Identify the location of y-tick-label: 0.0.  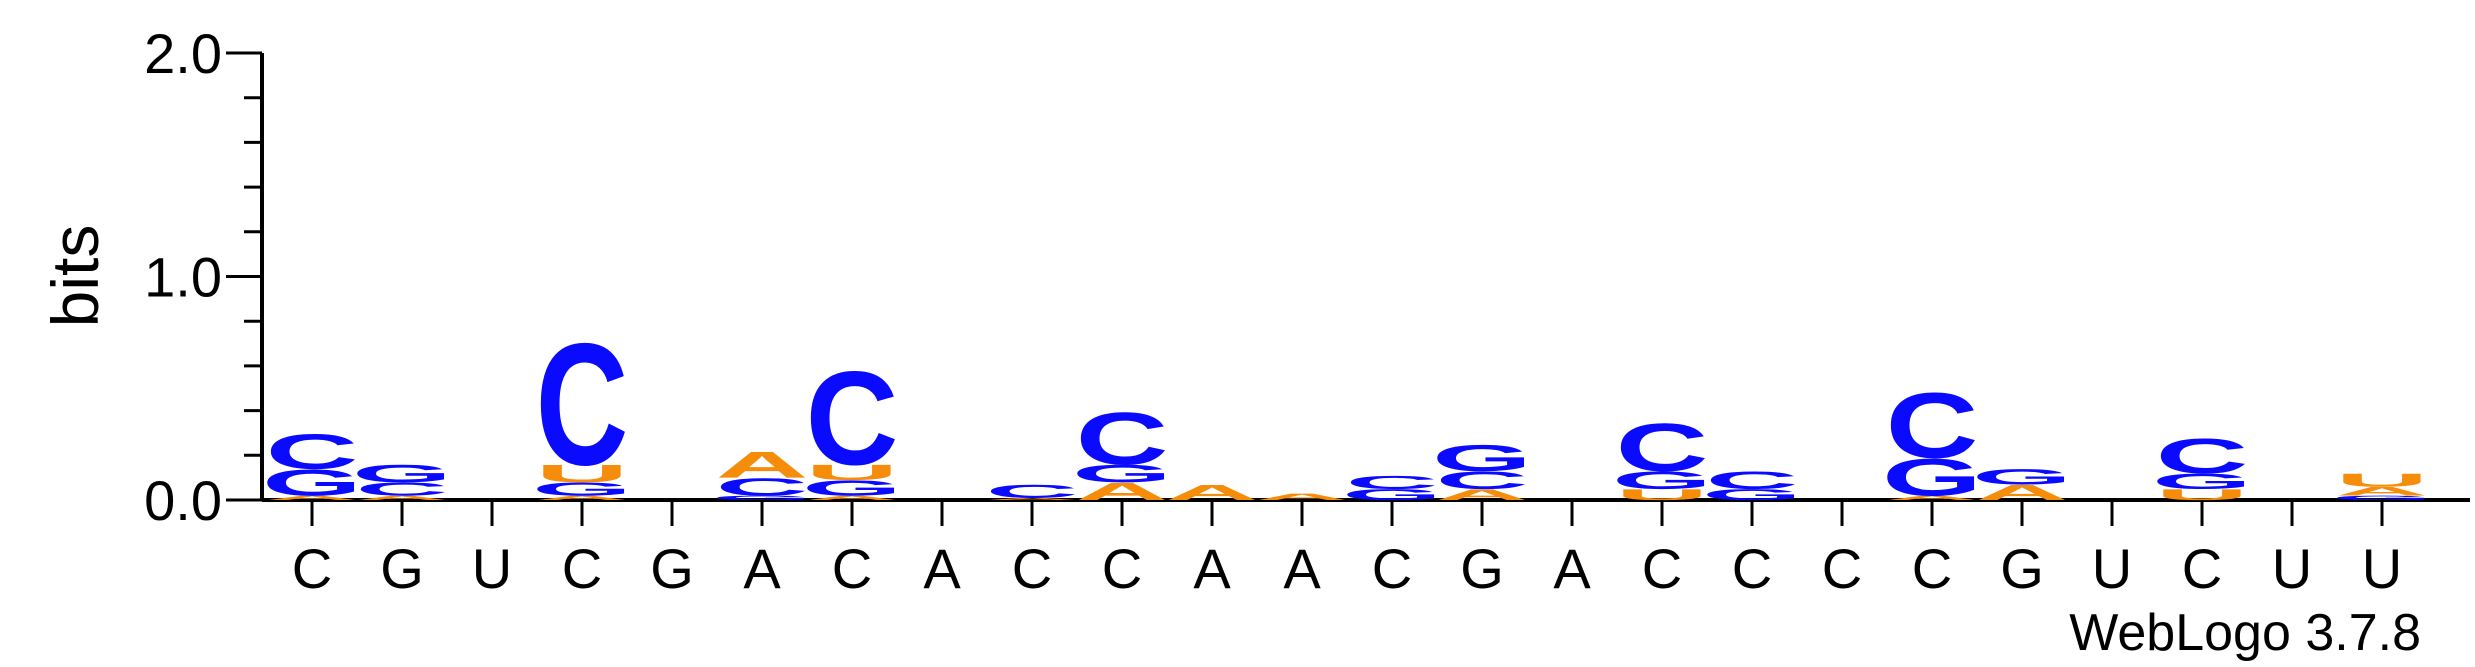
(183, 500).